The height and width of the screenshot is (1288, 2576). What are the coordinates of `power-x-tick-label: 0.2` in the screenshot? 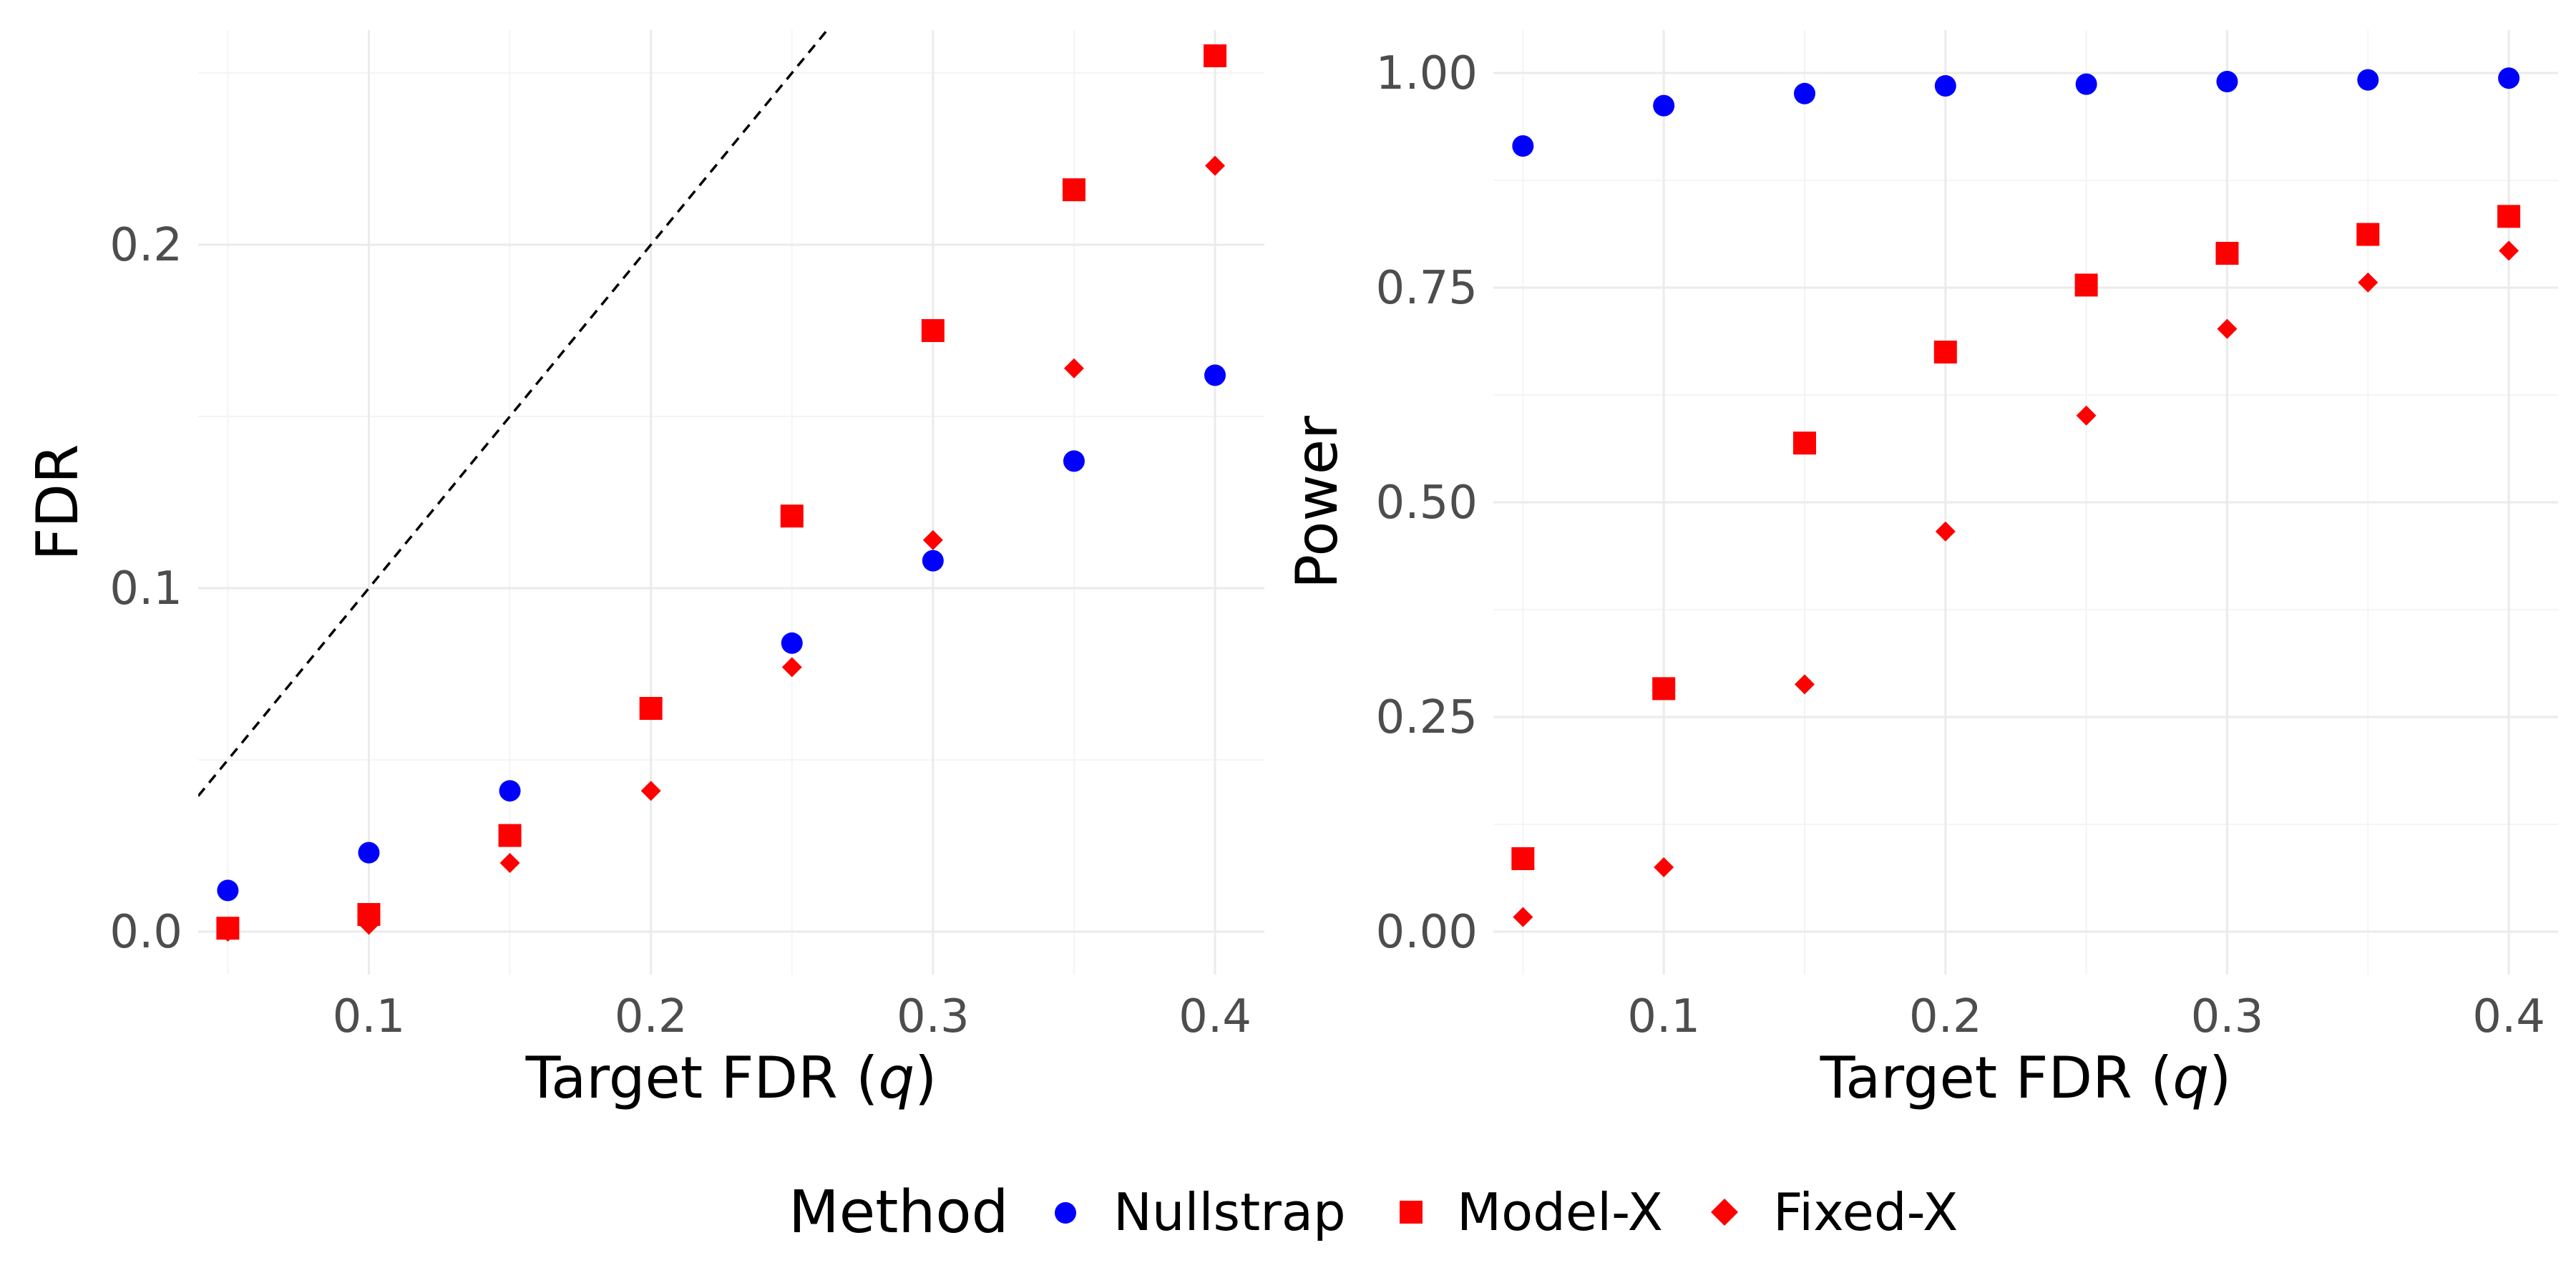 It's located at (1945, 1017).